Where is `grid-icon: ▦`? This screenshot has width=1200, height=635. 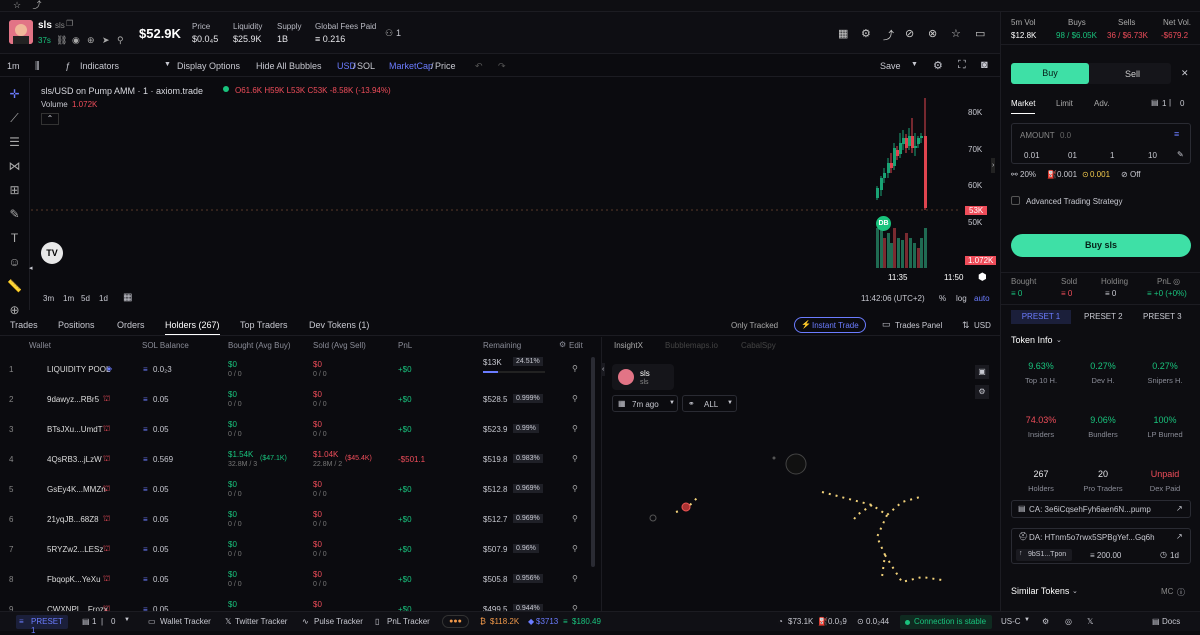 grid-icon: ▦ is located at coordinates (843, 34).